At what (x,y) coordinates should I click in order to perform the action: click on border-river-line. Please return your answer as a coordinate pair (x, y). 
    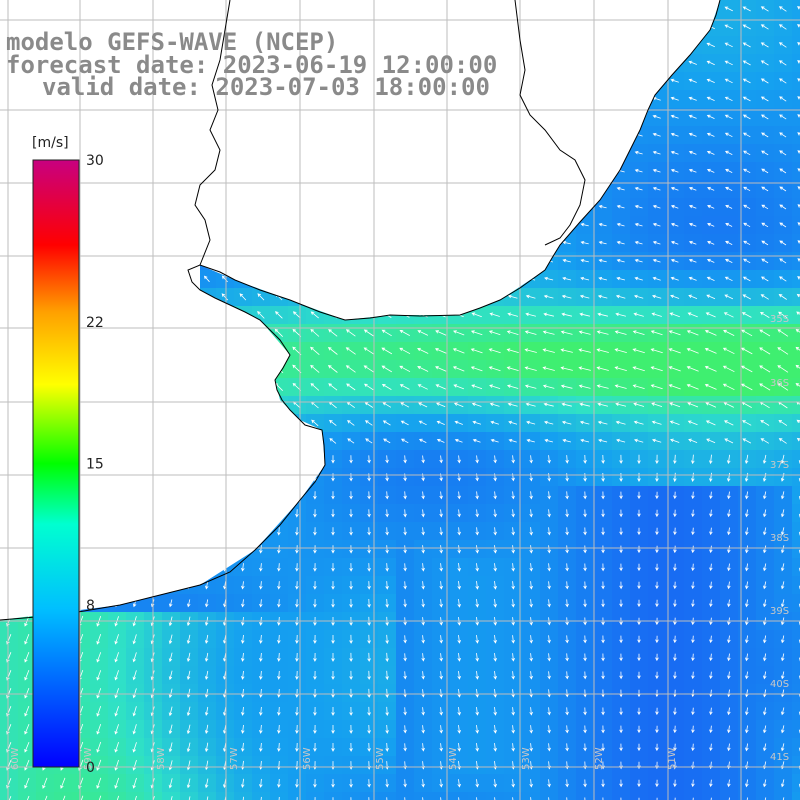
    Looking at the image, I should click on (212, 133).